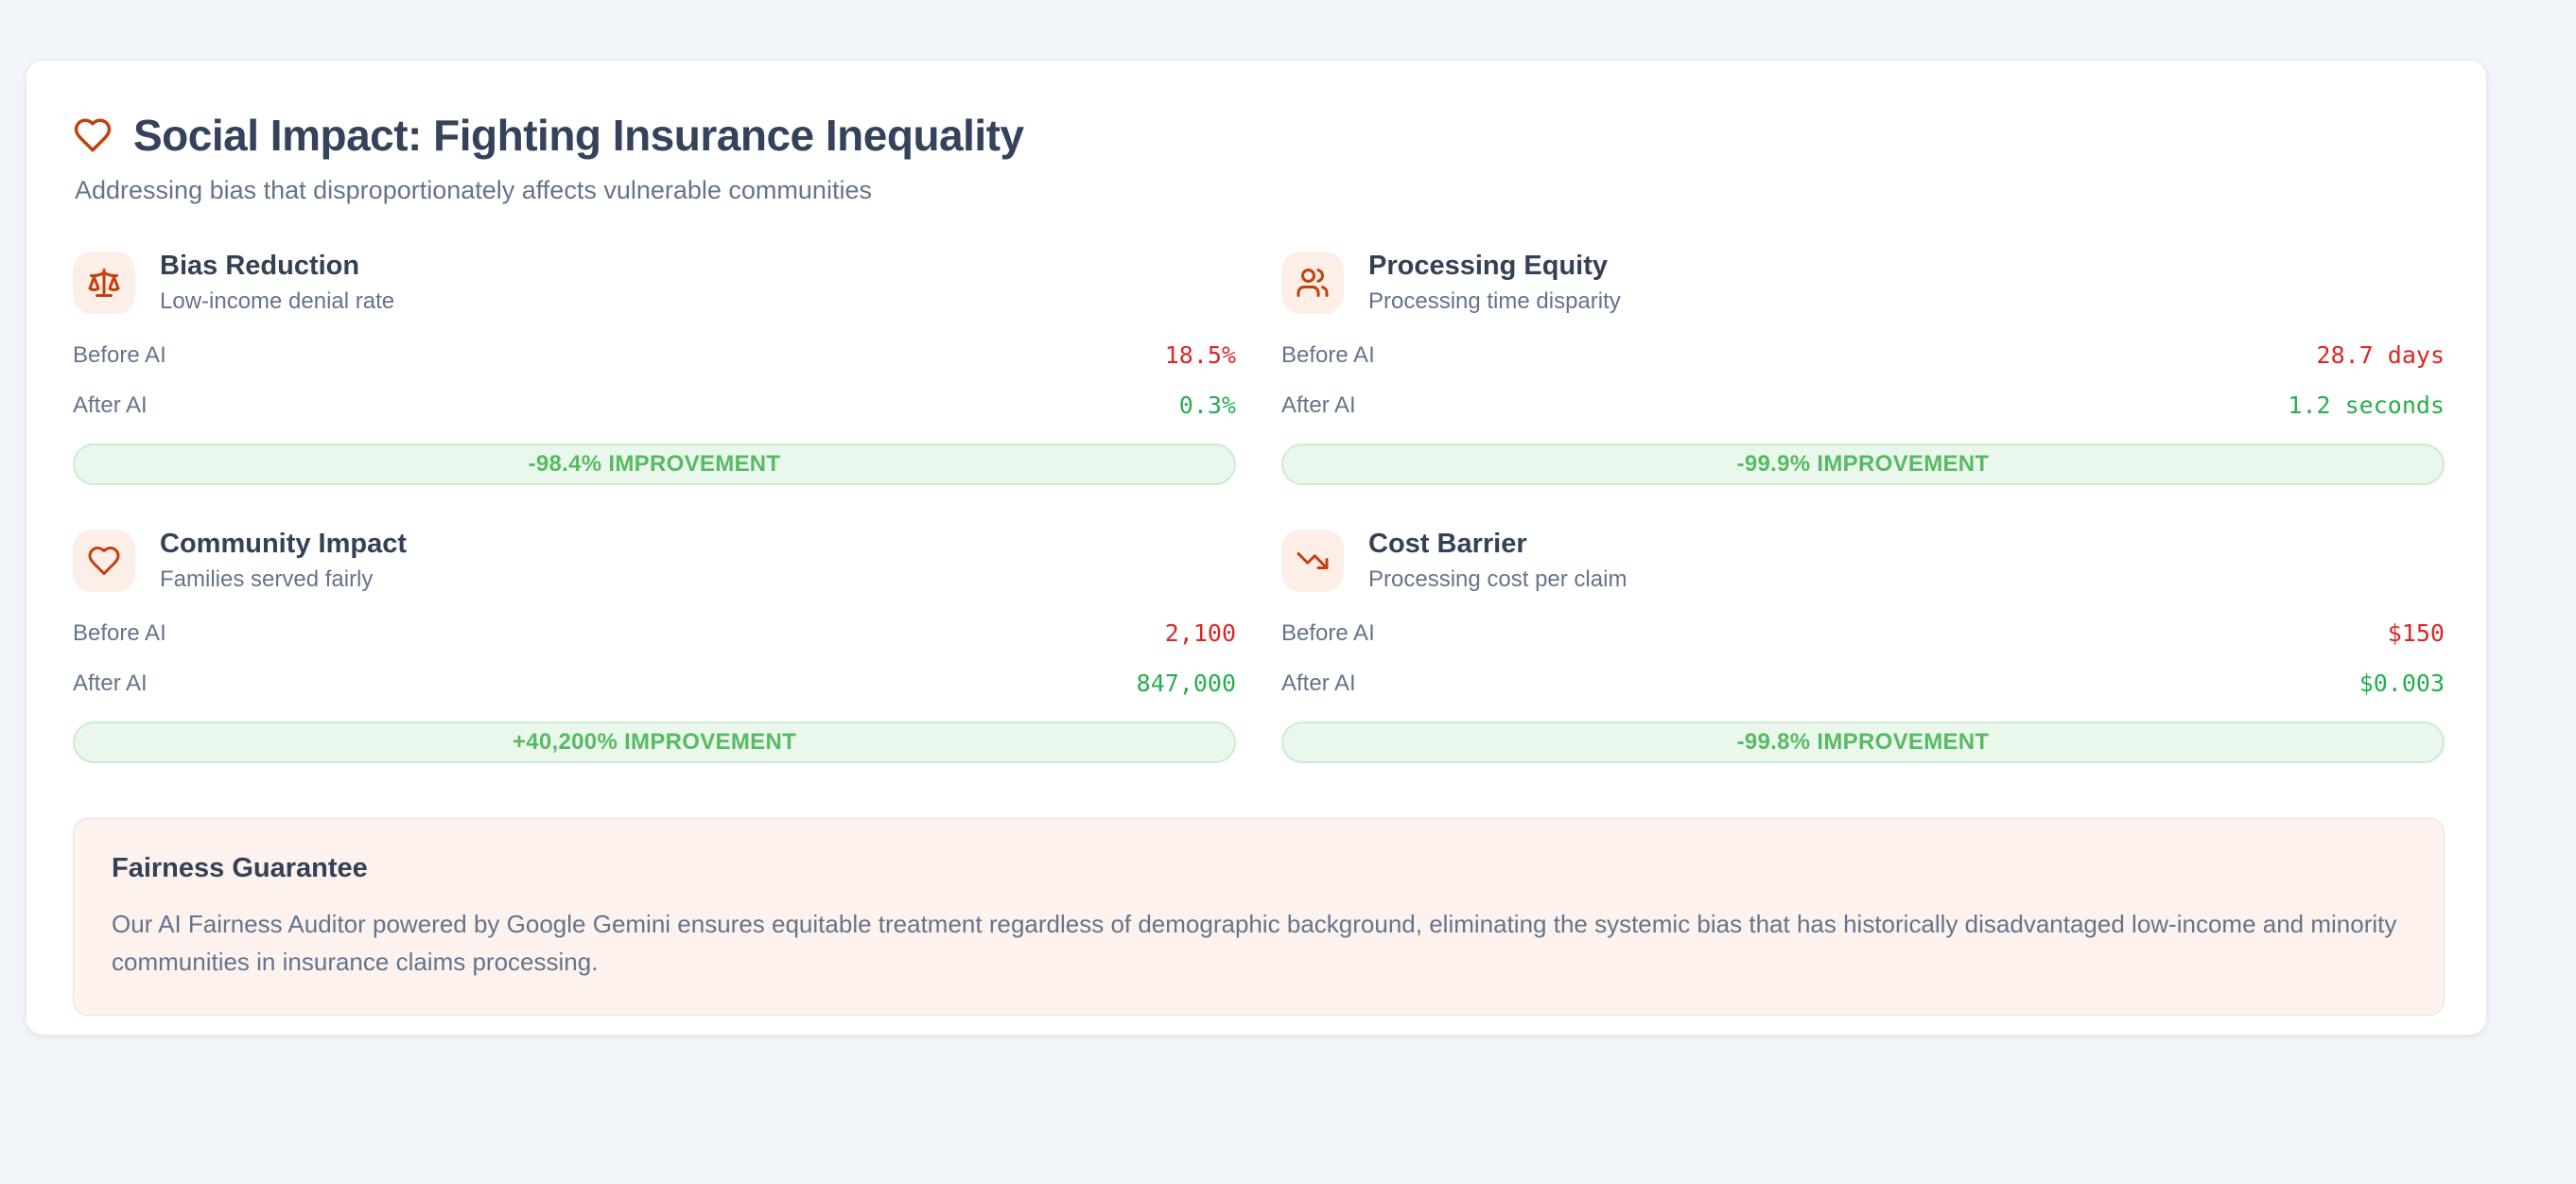  What do you see at coordinates (654, 633) in the screenshot?
I see `before-ai-row: Before AI 2,100` at bounding box center [654, 633].